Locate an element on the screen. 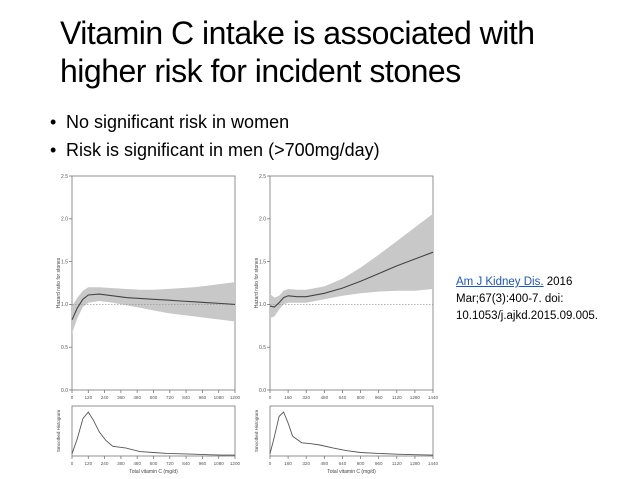 Image resolution: width=638 pixels, height=479 pixels. hist-x-tick-label: 360 is located at coordinates (121, 463).